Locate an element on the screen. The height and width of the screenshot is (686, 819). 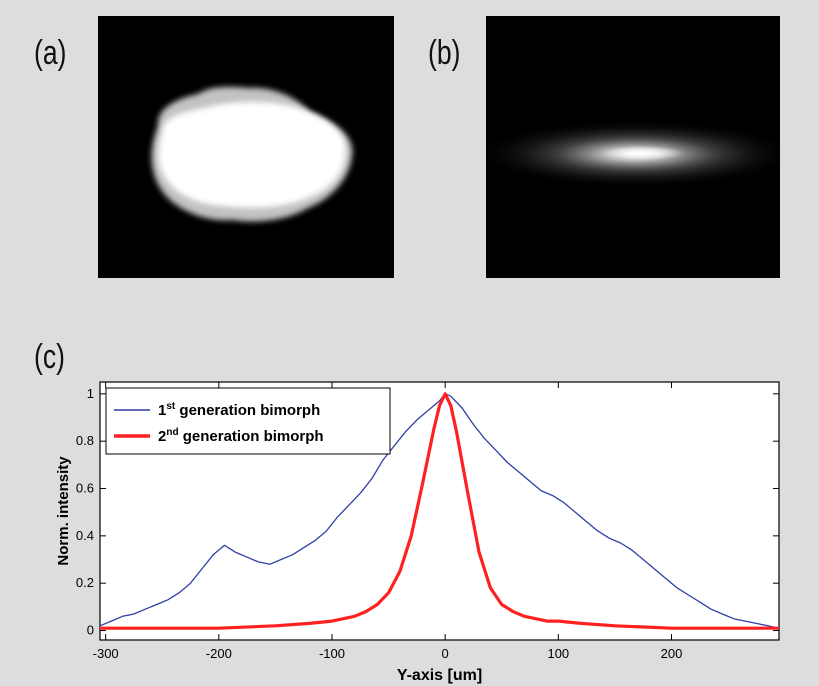
beam-image-b is located at coordinates (636, 147).